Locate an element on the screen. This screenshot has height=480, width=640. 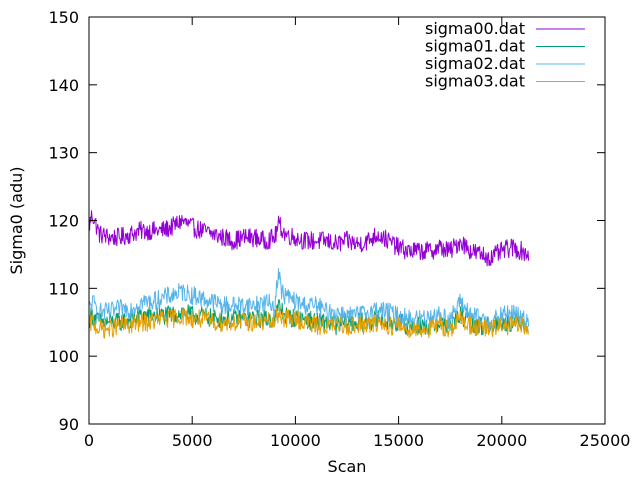
y-tick-label: 150 is located at coordinates (63, 17).